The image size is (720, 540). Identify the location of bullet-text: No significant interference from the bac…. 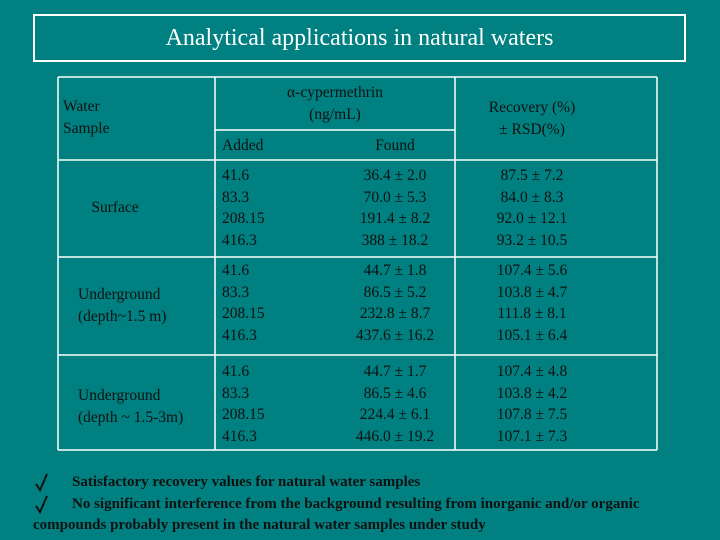
(336, 514).